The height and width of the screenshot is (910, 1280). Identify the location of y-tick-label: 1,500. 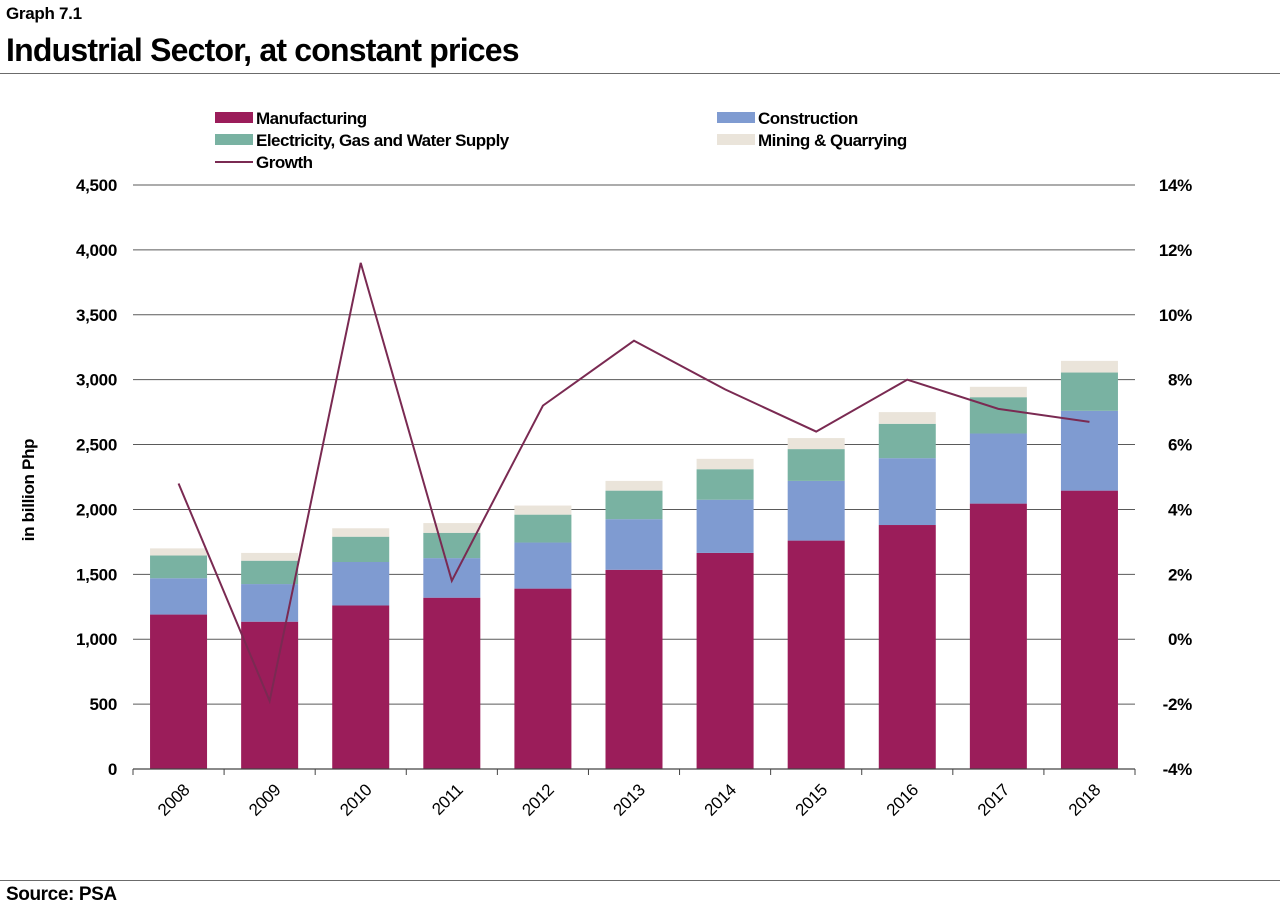
(96, 574).